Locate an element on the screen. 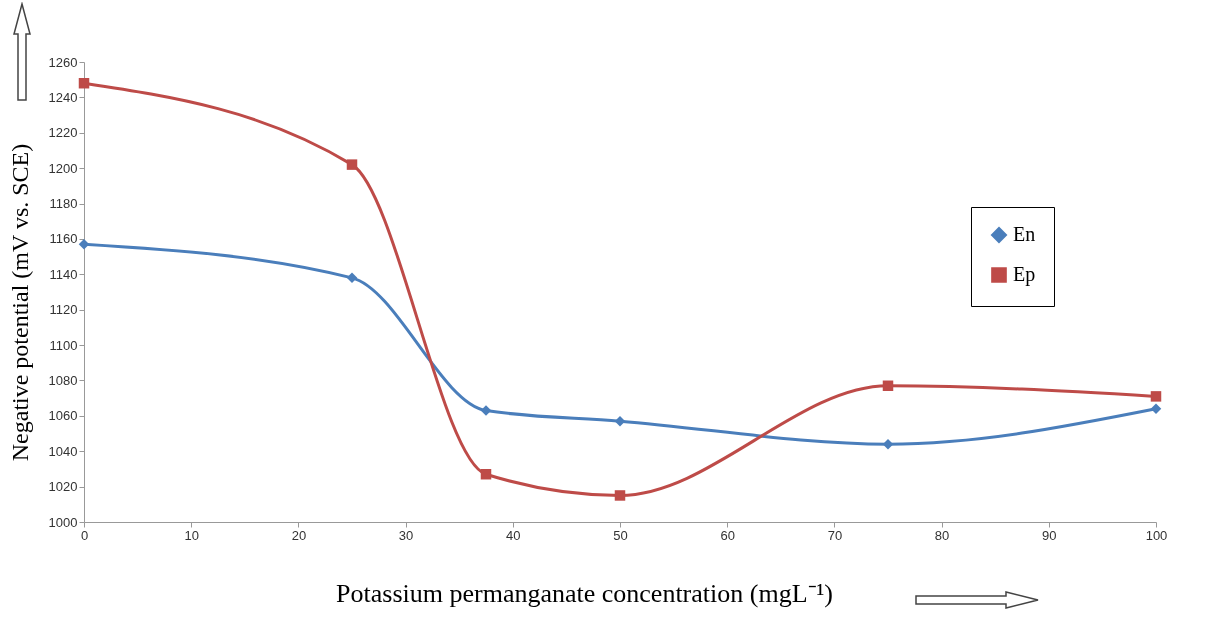  x-tick-label: 70 is located at coordinates (835, 535).